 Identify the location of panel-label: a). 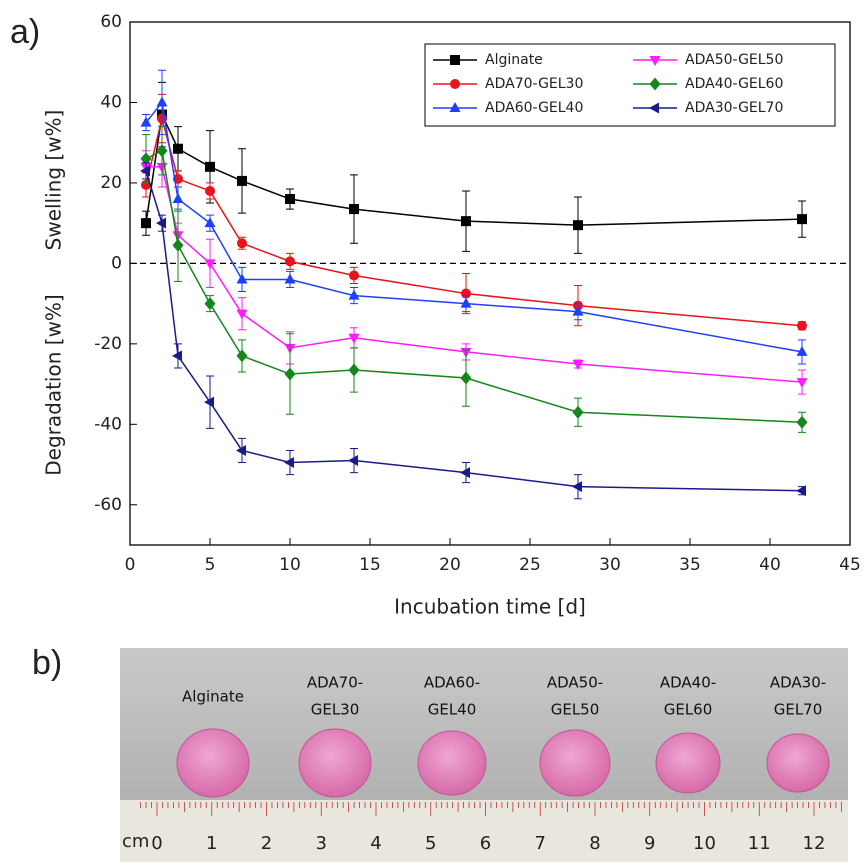
(25, 32).